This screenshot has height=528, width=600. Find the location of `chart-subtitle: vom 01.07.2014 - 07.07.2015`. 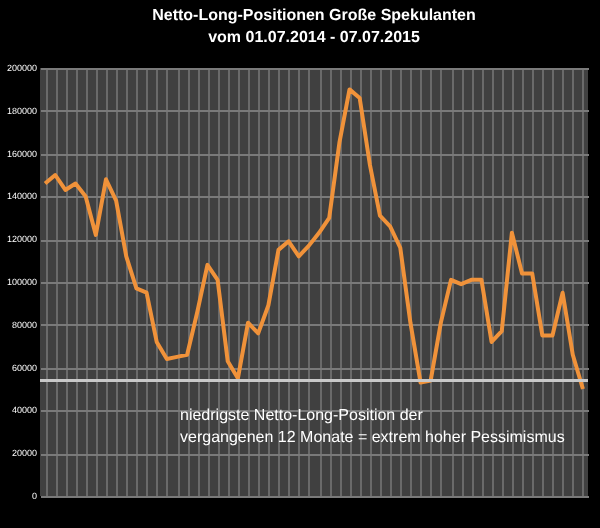

chart-subtitle: vom 01.07.2014 - 07.07.2015 is located at coordinates (314, 37).